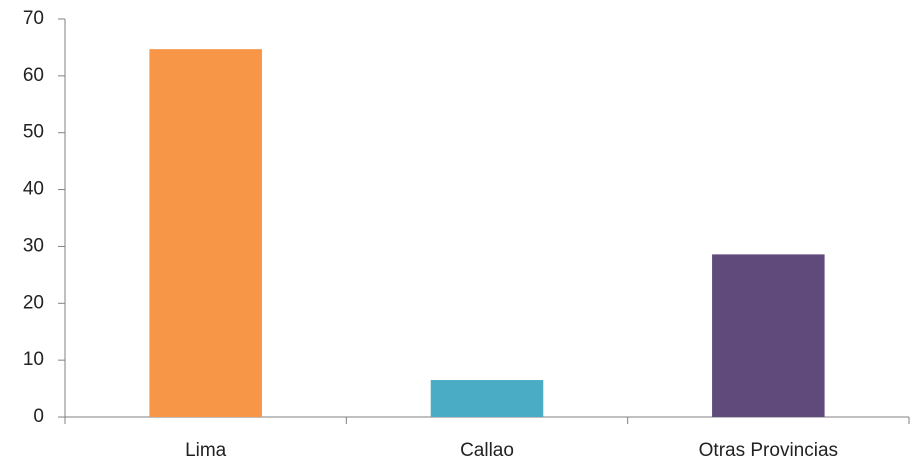 The height and width of the screenshot is (464, 917). I want to click on y-tick-label: 60, so click(33, 75).